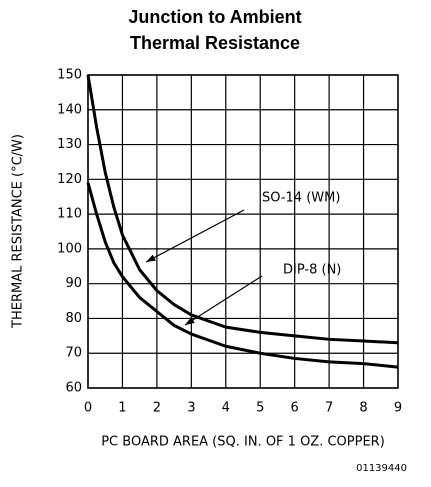  Describe the element at coordinates (69, 248) in the screenshot. I see `y-tick-label: 100` at that location.